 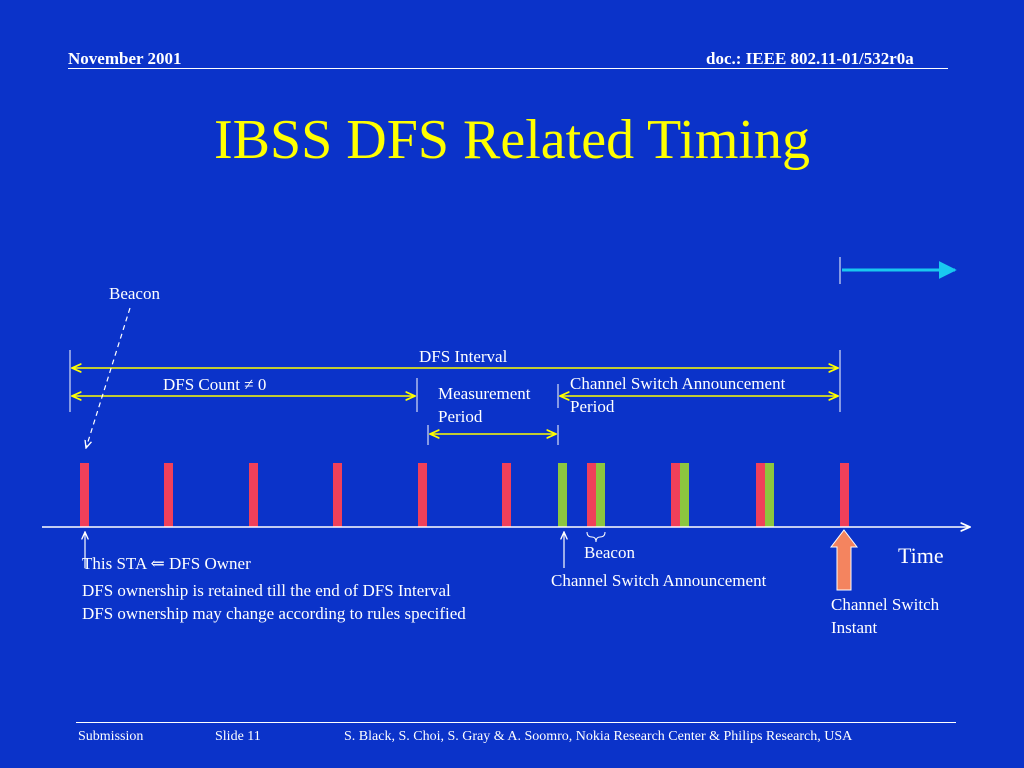 What do you see at coordinates (215, 384) in the screenshot?
I see `dfs-count-label: DFS Count ≠ 0` at bounding box center [215, 384].